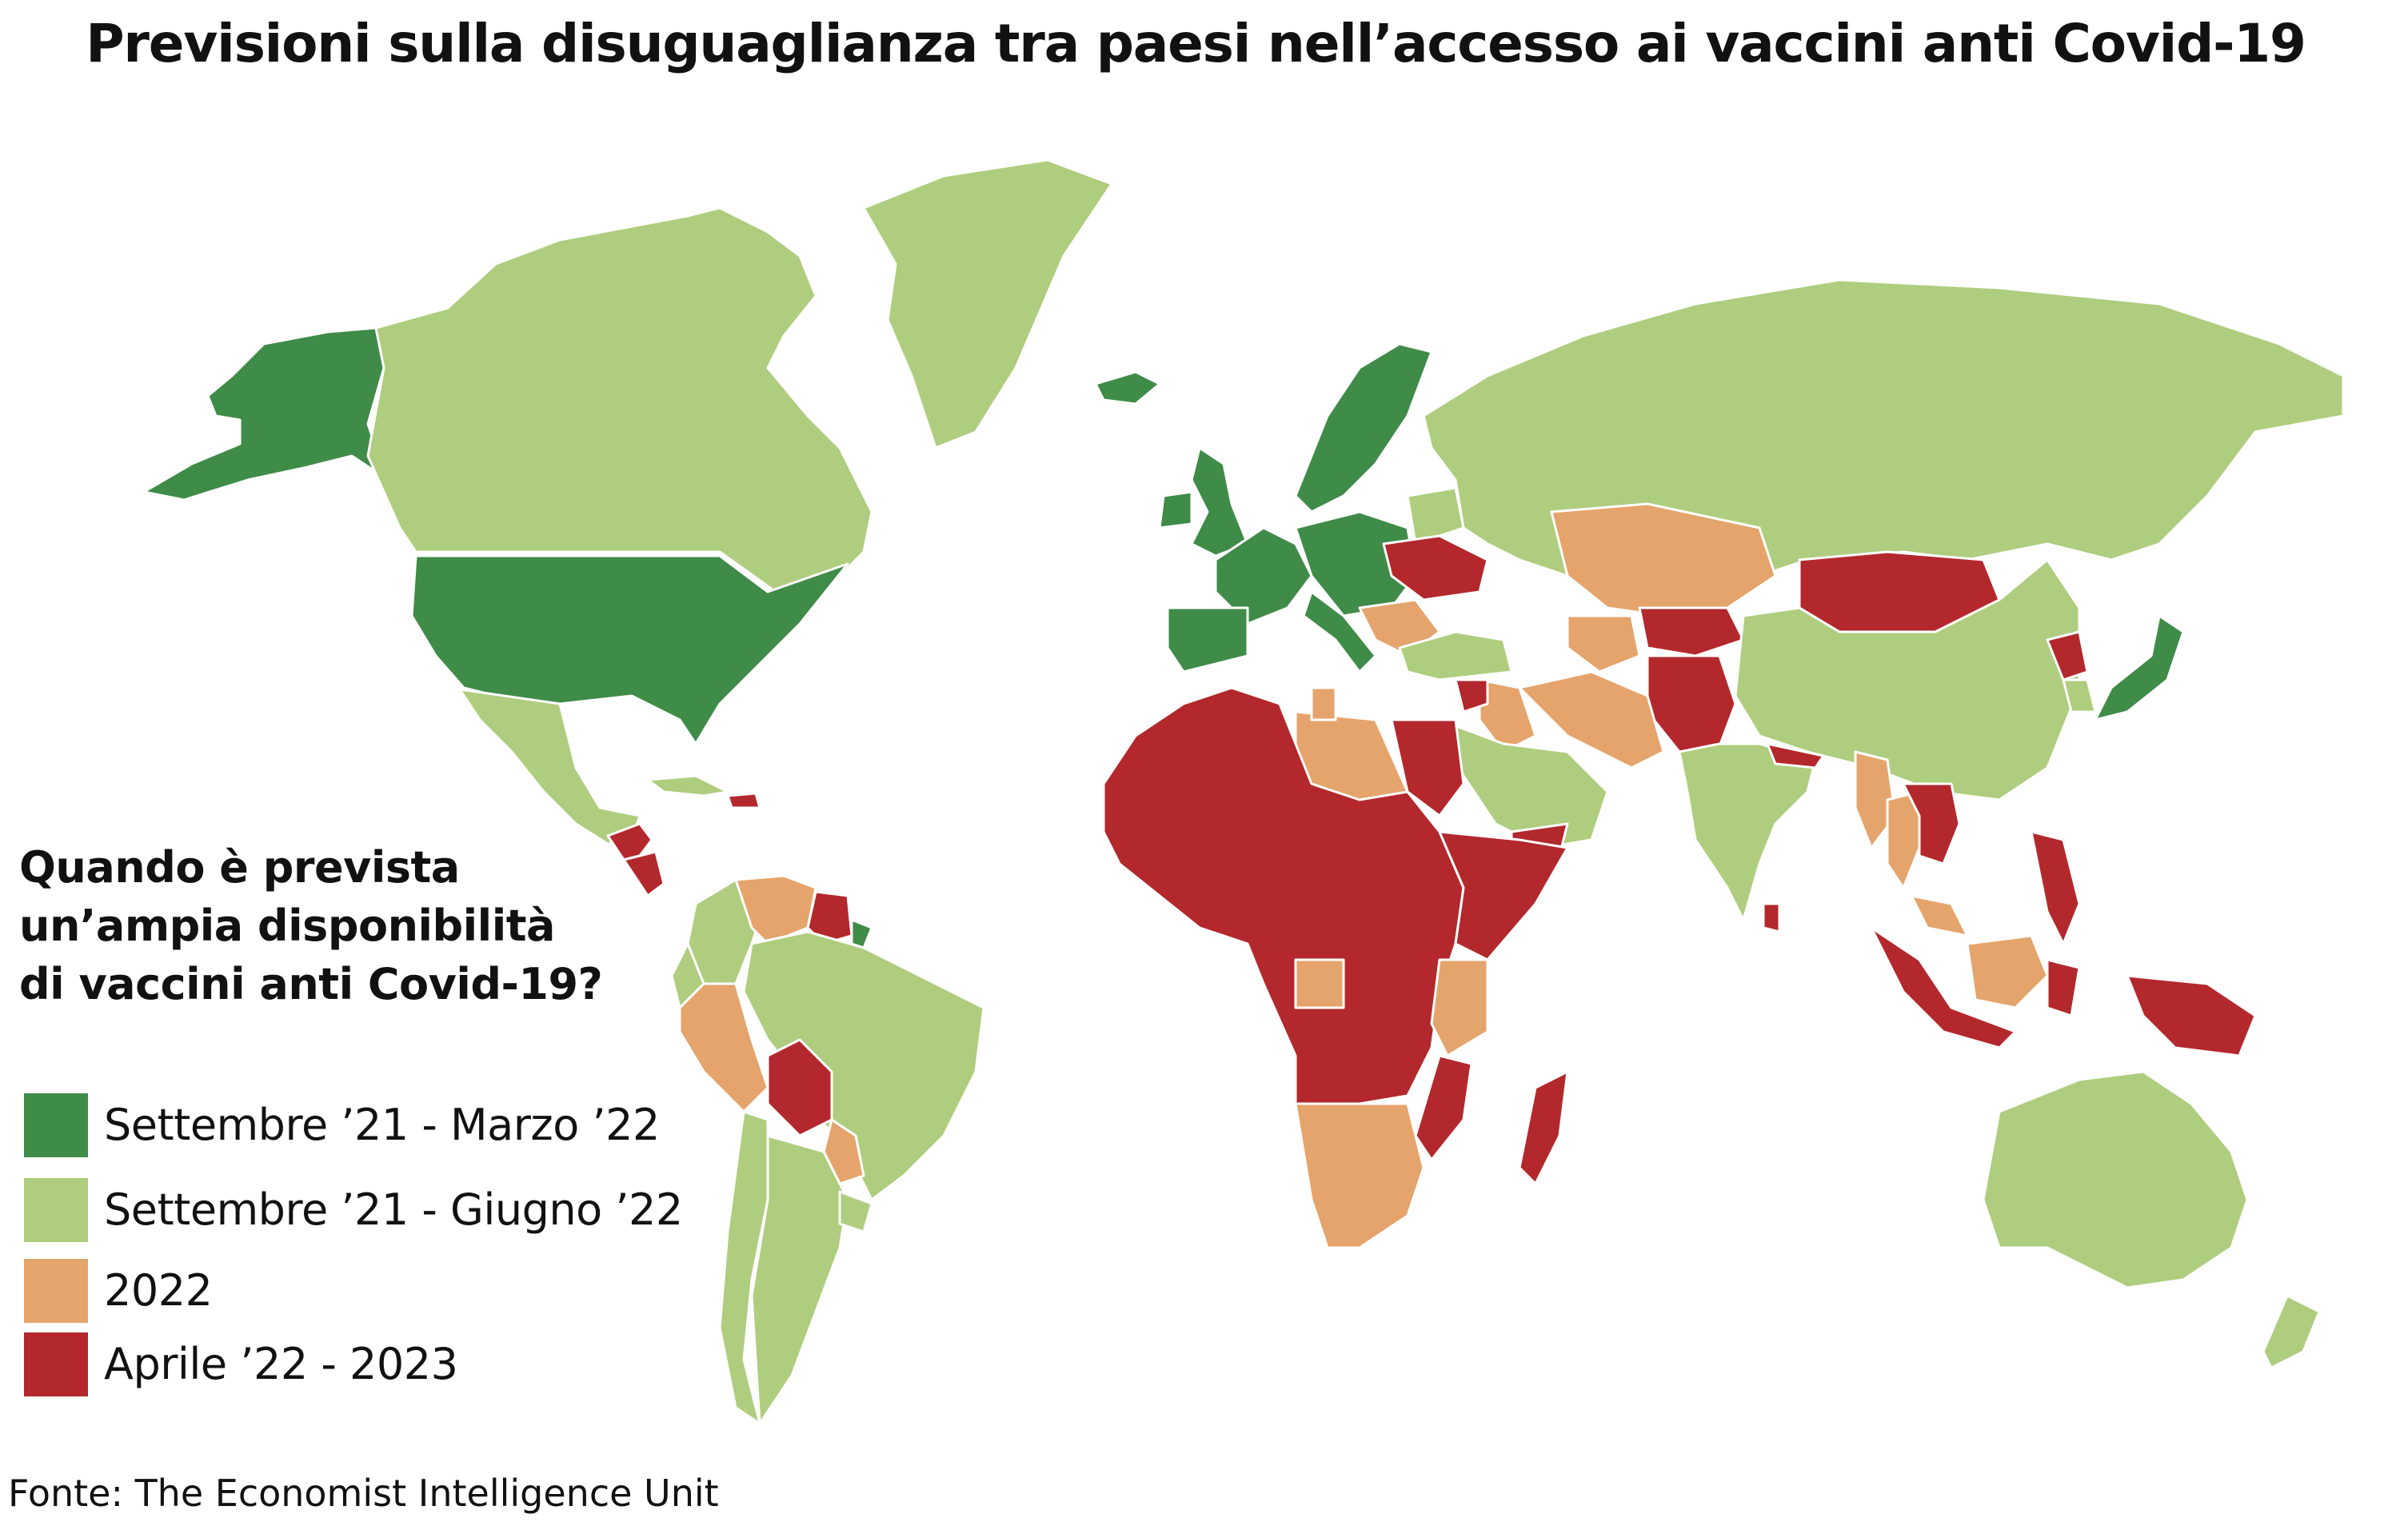 Image resolution: width=2408 pixels, height=1526 pixels. What do you see at coordinates (1443, 1107) in the screenshot?
I see `map-region: Mozambico` at bounding box center [1443, 1107].